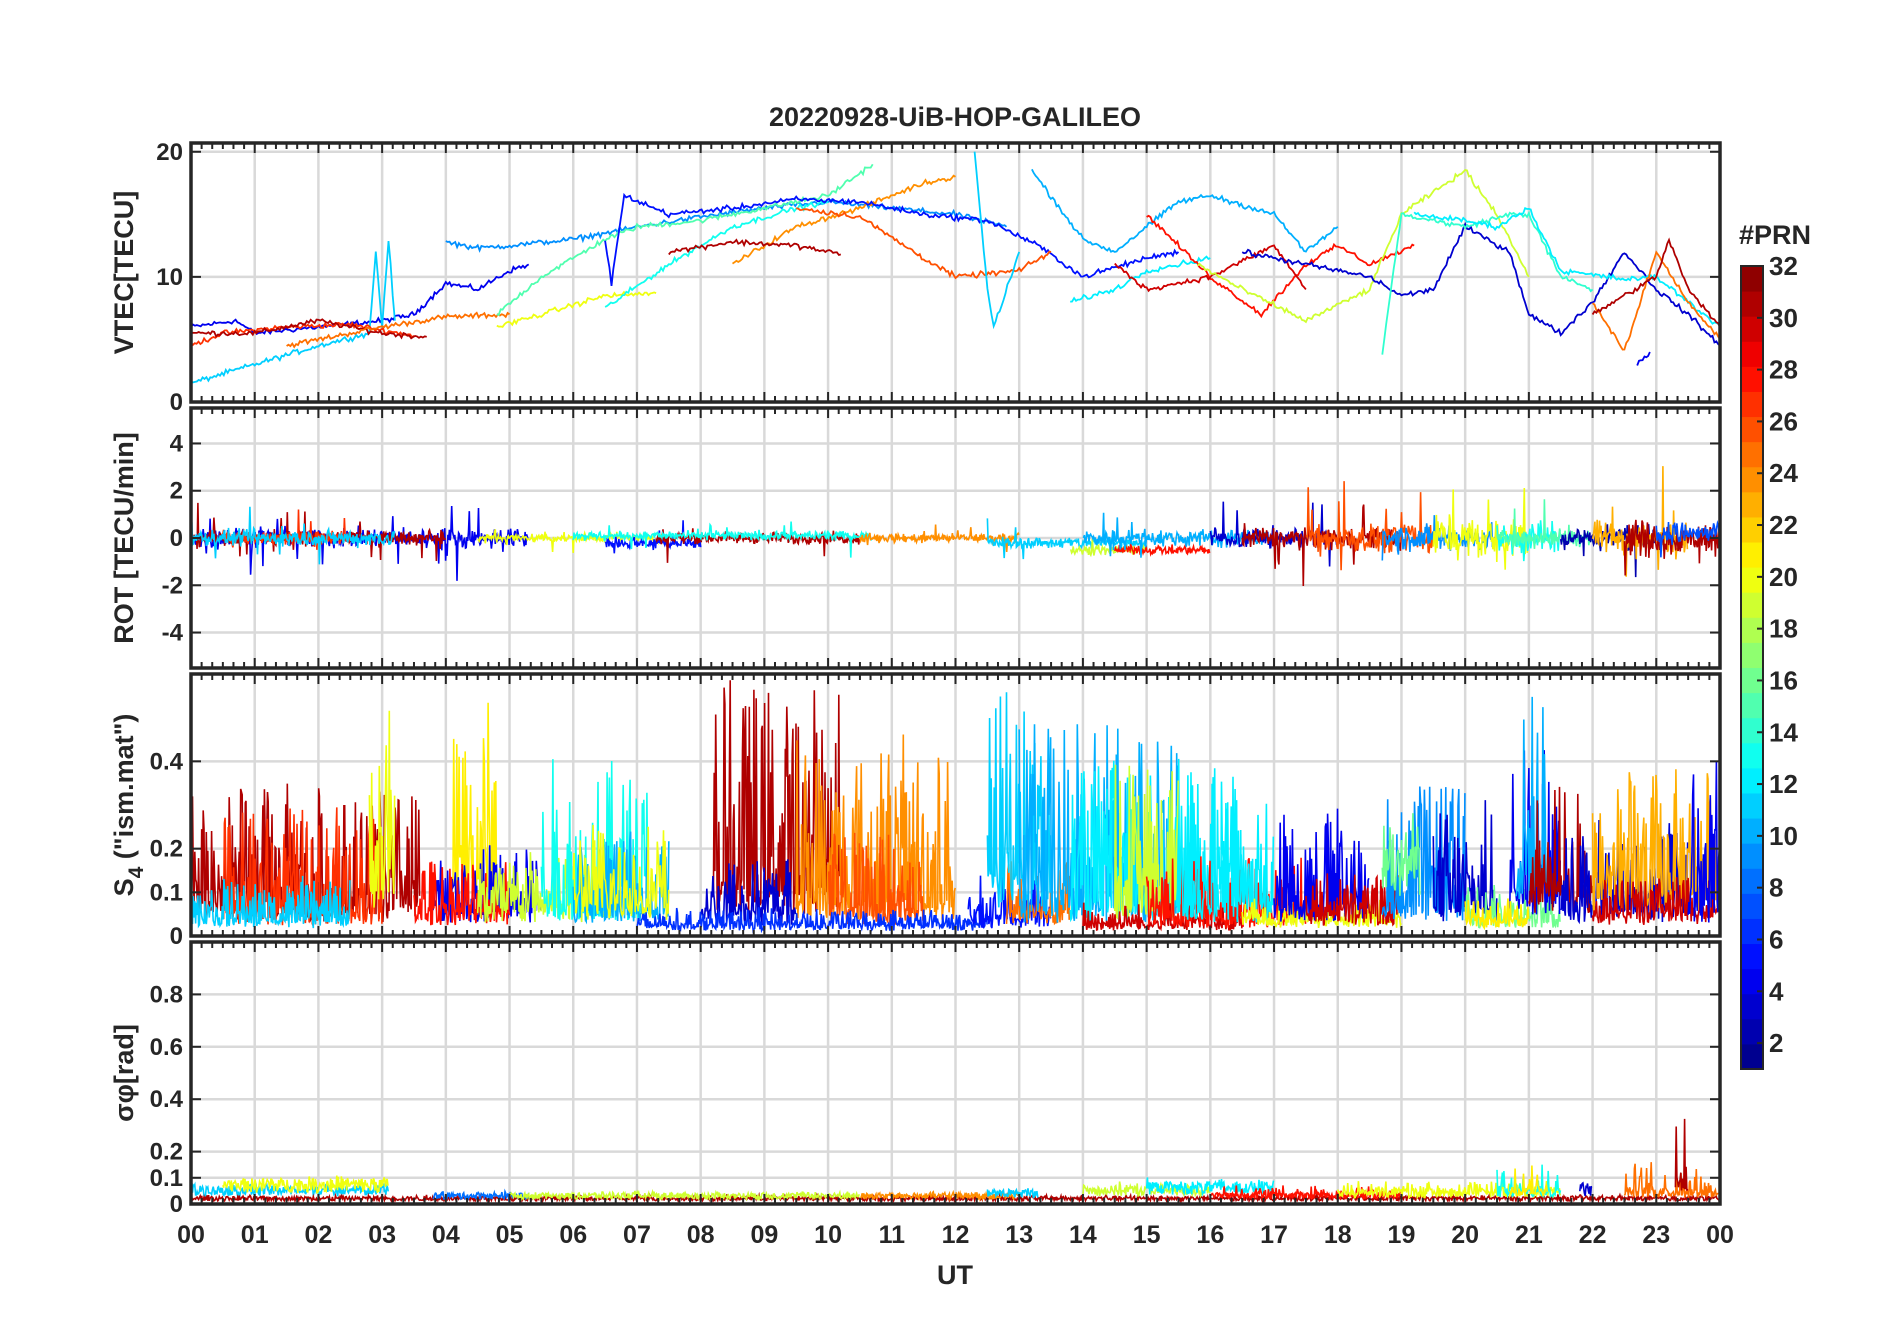 This screenshot has width=1902, height=1335. What do you see at coordinates (124, 537) in the screenshot?
I see `y-axis-label: ROT [TECU/min]` at bounding box center [124, 537].